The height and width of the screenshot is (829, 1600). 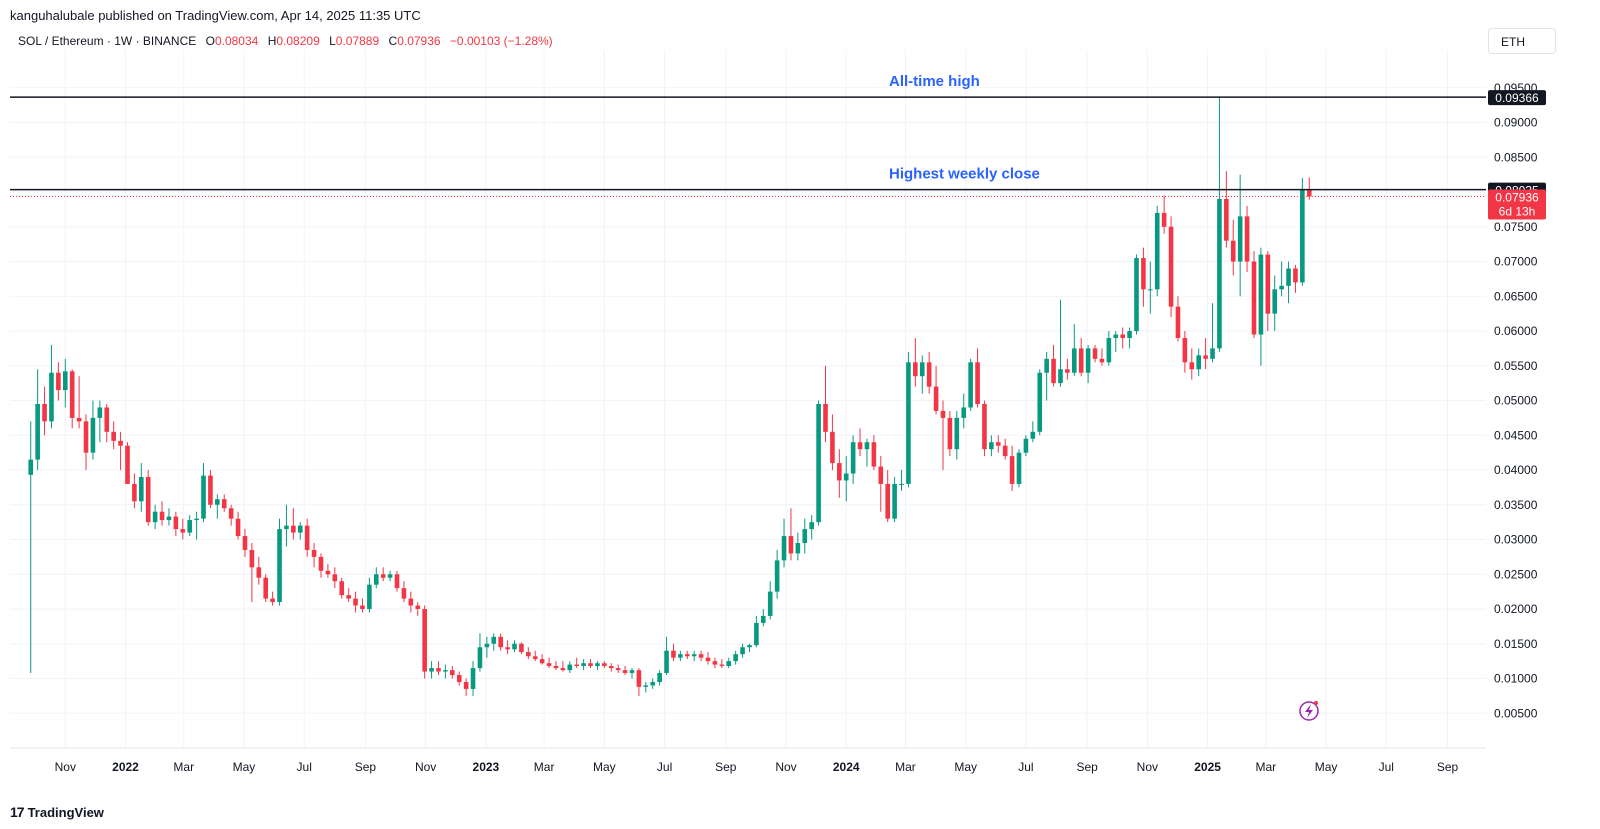 I want to click on footer-brand: 17 TradingView, so click(x=57, y=812).